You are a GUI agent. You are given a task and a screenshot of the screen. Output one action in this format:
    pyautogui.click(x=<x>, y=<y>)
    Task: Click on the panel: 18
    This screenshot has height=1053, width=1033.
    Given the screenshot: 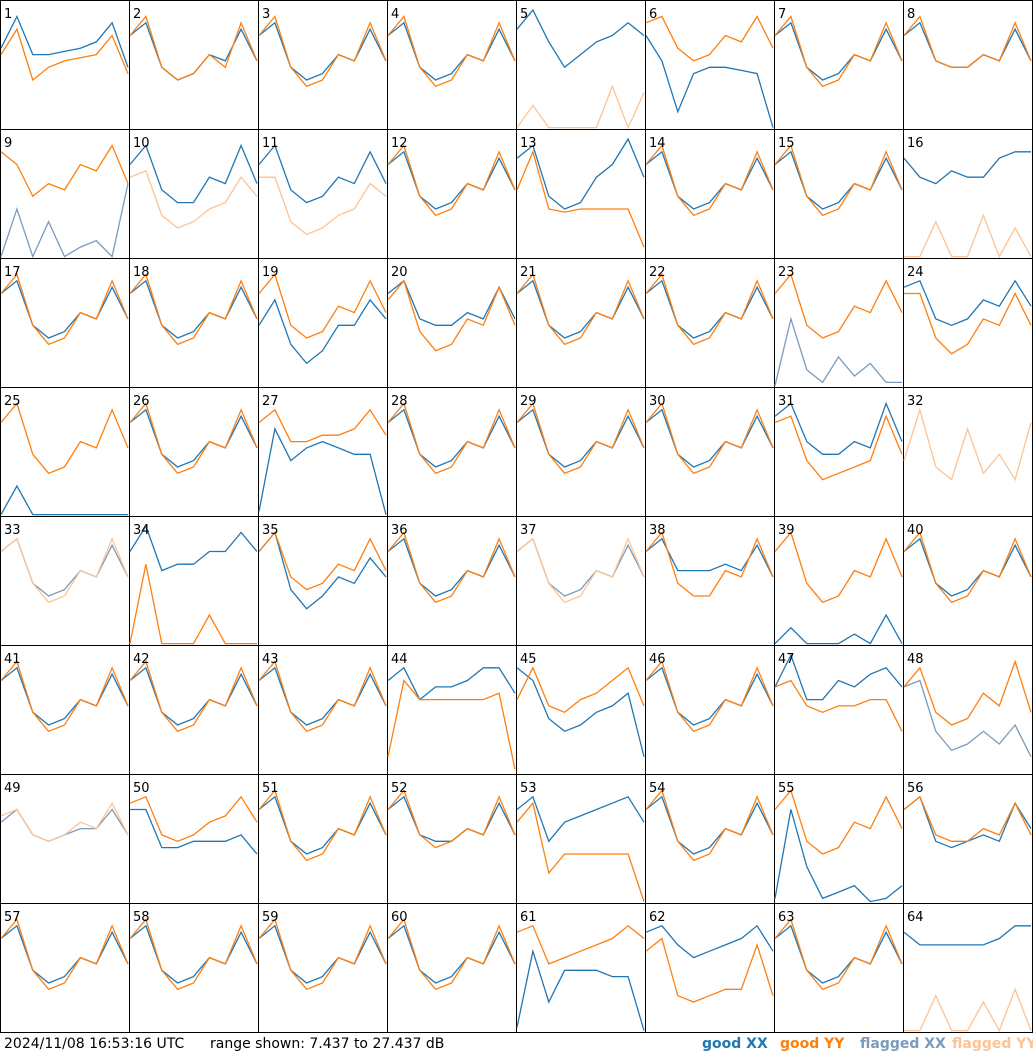 What is the action you would take?
    pyautogui.click(x=194, y=323)
    